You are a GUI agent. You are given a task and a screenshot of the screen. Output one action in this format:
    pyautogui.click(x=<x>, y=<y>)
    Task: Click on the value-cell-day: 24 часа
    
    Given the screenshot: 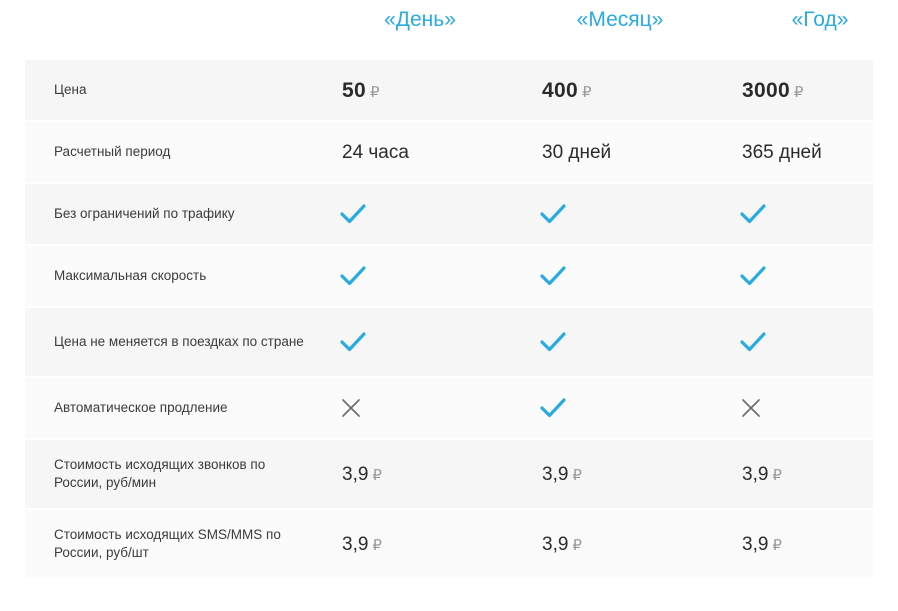 What is the action you would take?
    pyautogui.click(x=420, y=152)
    